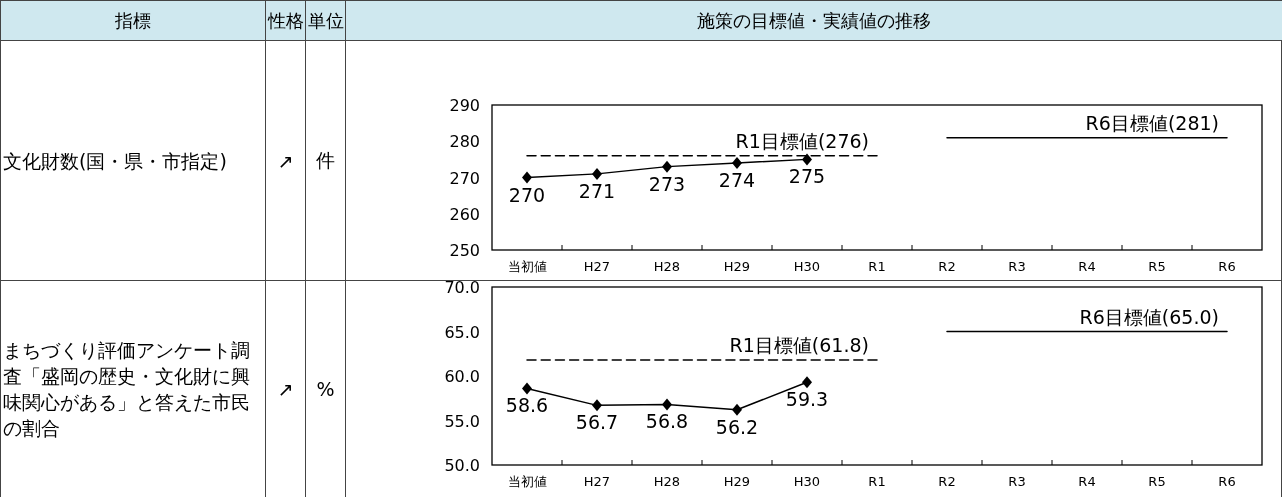 This screenshot has height=497, width=1282. What do you see at coordinates (127, 389) in the screenshot?
I see `text: まちづくり評価アンケート調査「盛岡の歴史・文化財に興味関心がある」と答えた市民の割合` at bounding box center [127, 389].